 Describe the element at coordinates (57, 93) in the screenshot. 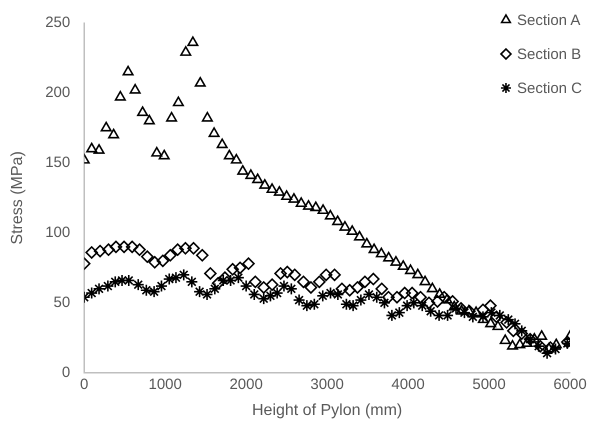

I see `y-tick-label: 200` at that location.